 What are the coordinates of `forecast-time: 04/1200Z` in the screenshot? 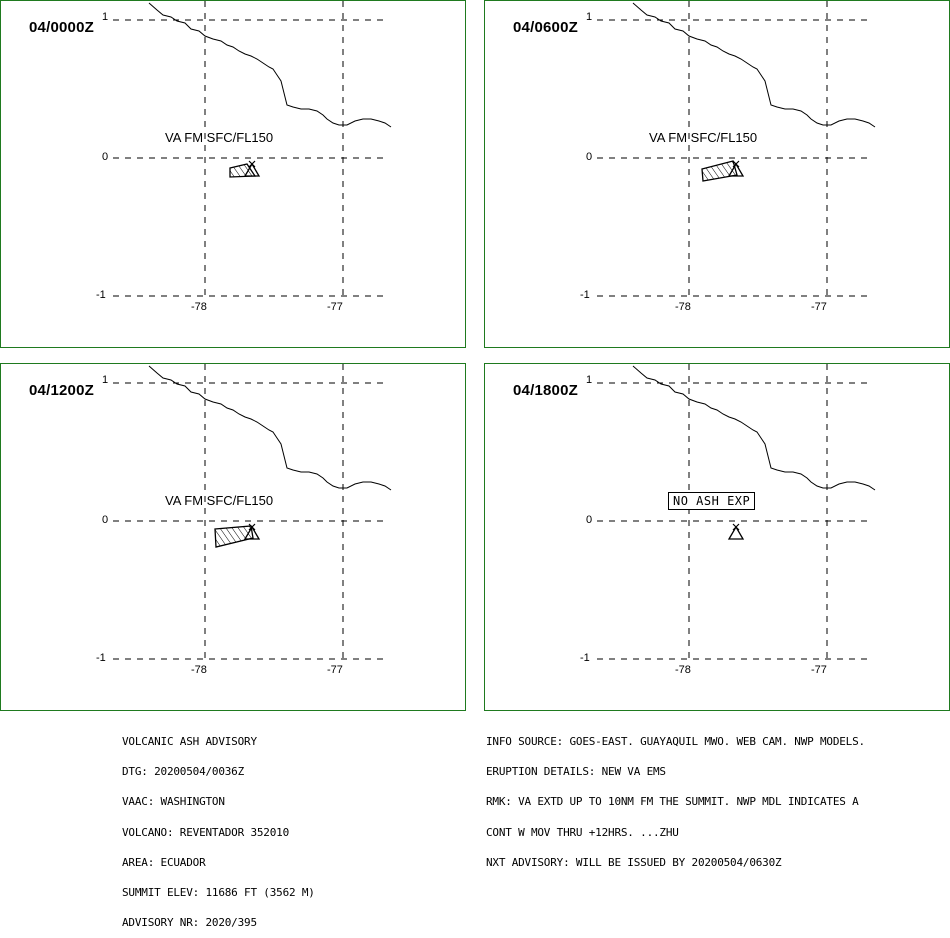 It's located at (61, 390).